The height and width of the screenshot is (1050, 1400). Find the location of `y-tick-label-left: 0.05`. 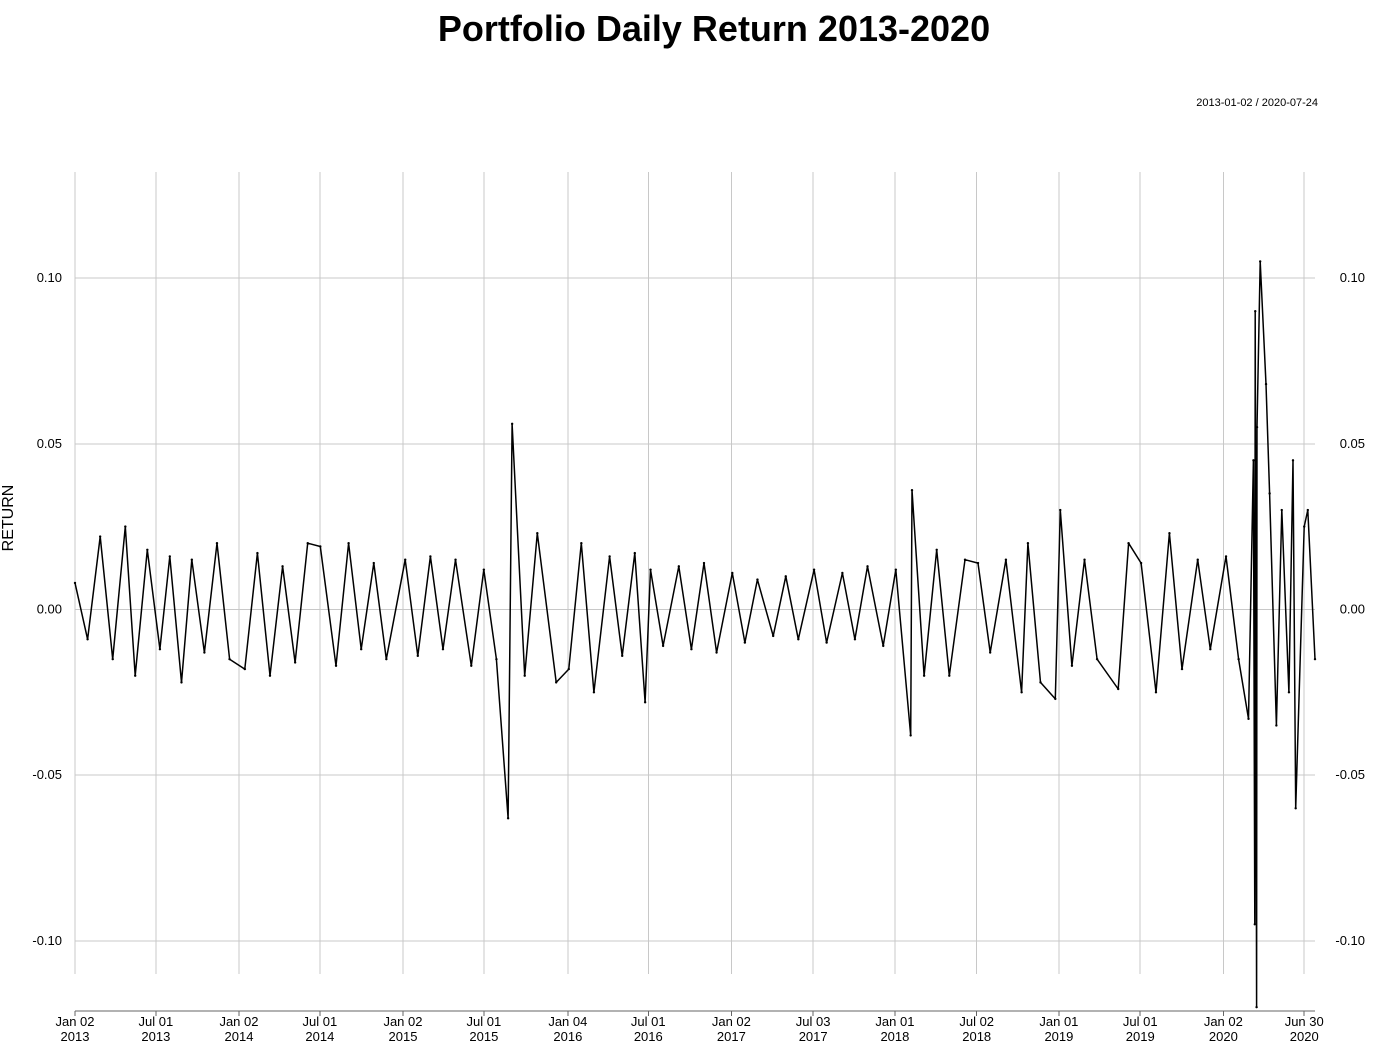

y-tick-label-left: 0.05 is located at coordinates (49, 443).